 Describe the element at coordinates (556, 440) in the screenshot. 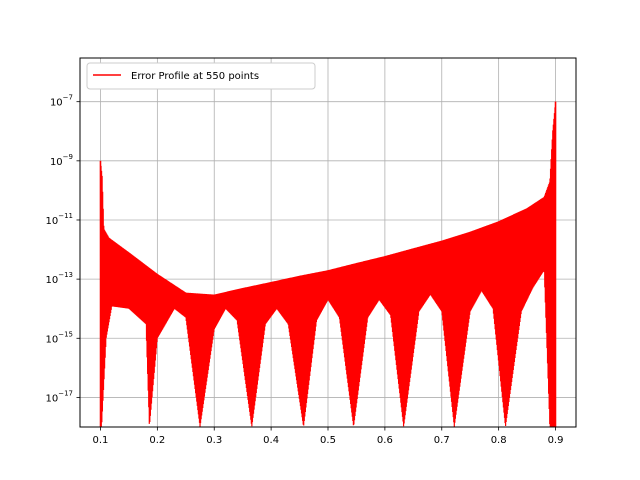

I see `x-tick-label: 0.9` at that location.